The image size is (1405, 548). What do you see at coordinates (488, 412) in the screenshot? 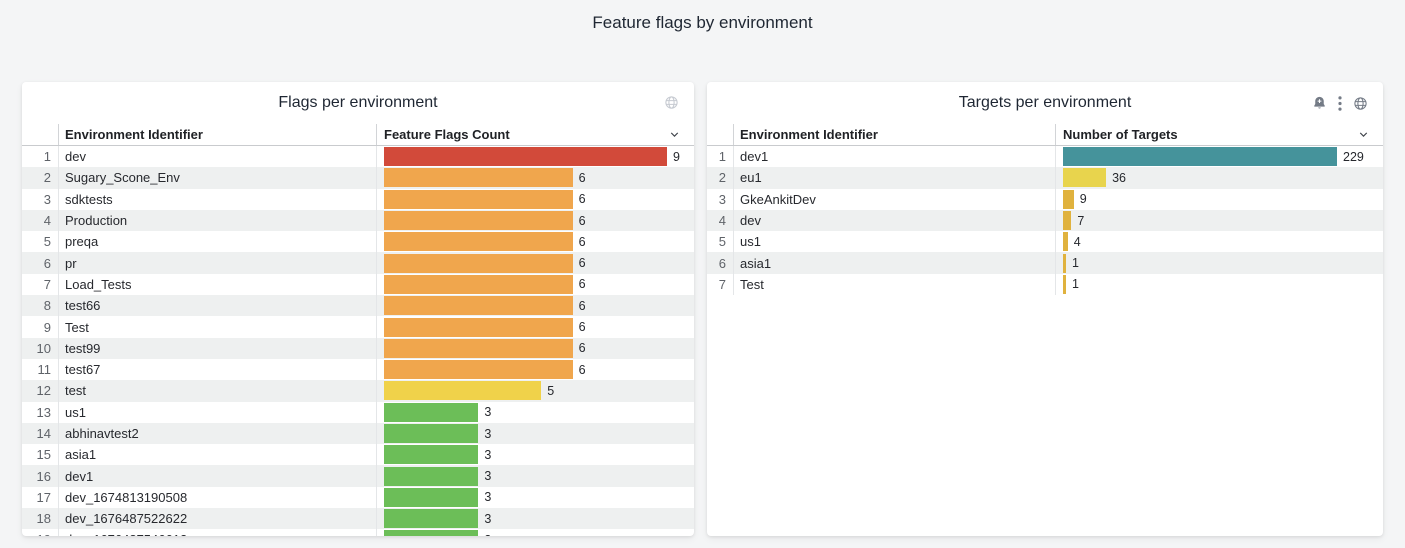
I see `value-label: 3` at bounding box center [488, 412].